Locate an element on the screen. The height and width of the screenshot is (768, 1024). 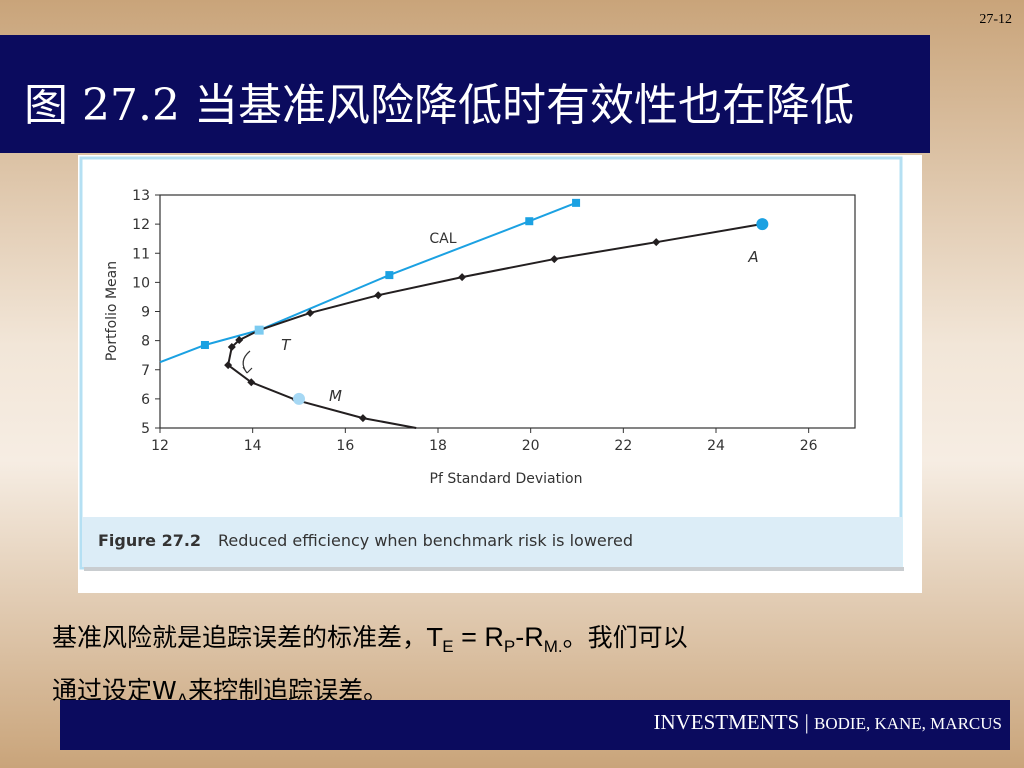
text: = R is located at coordinates (478, 637).